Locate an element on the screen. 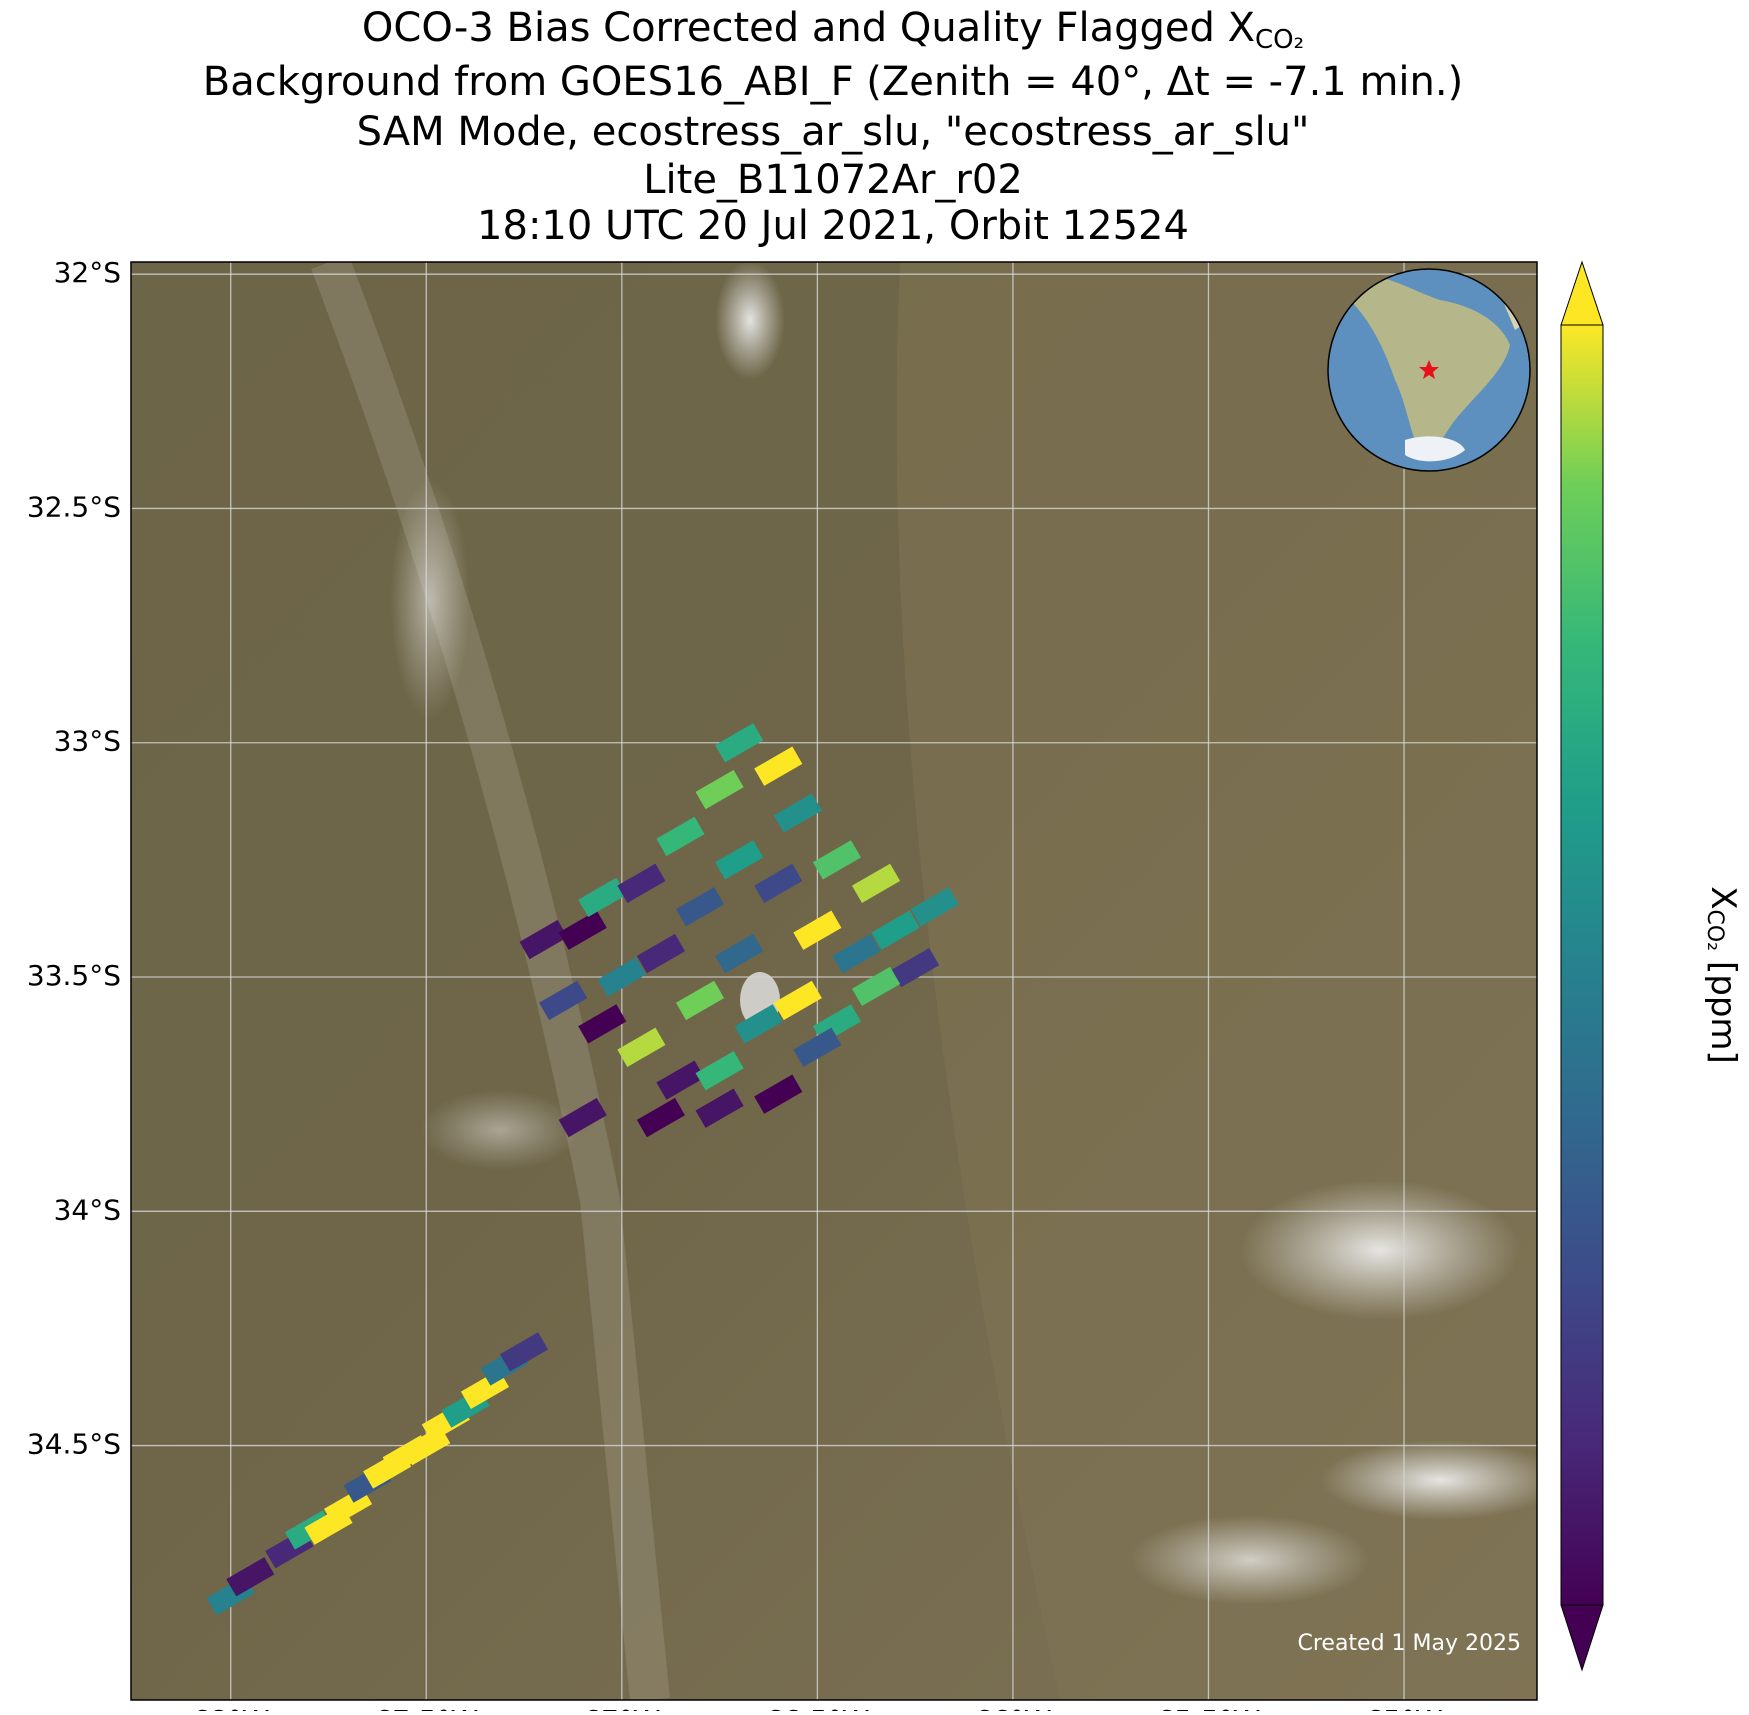 The image size is (1749, 1715). colorbar-label-text: X is located at coordinates (1724, 897).